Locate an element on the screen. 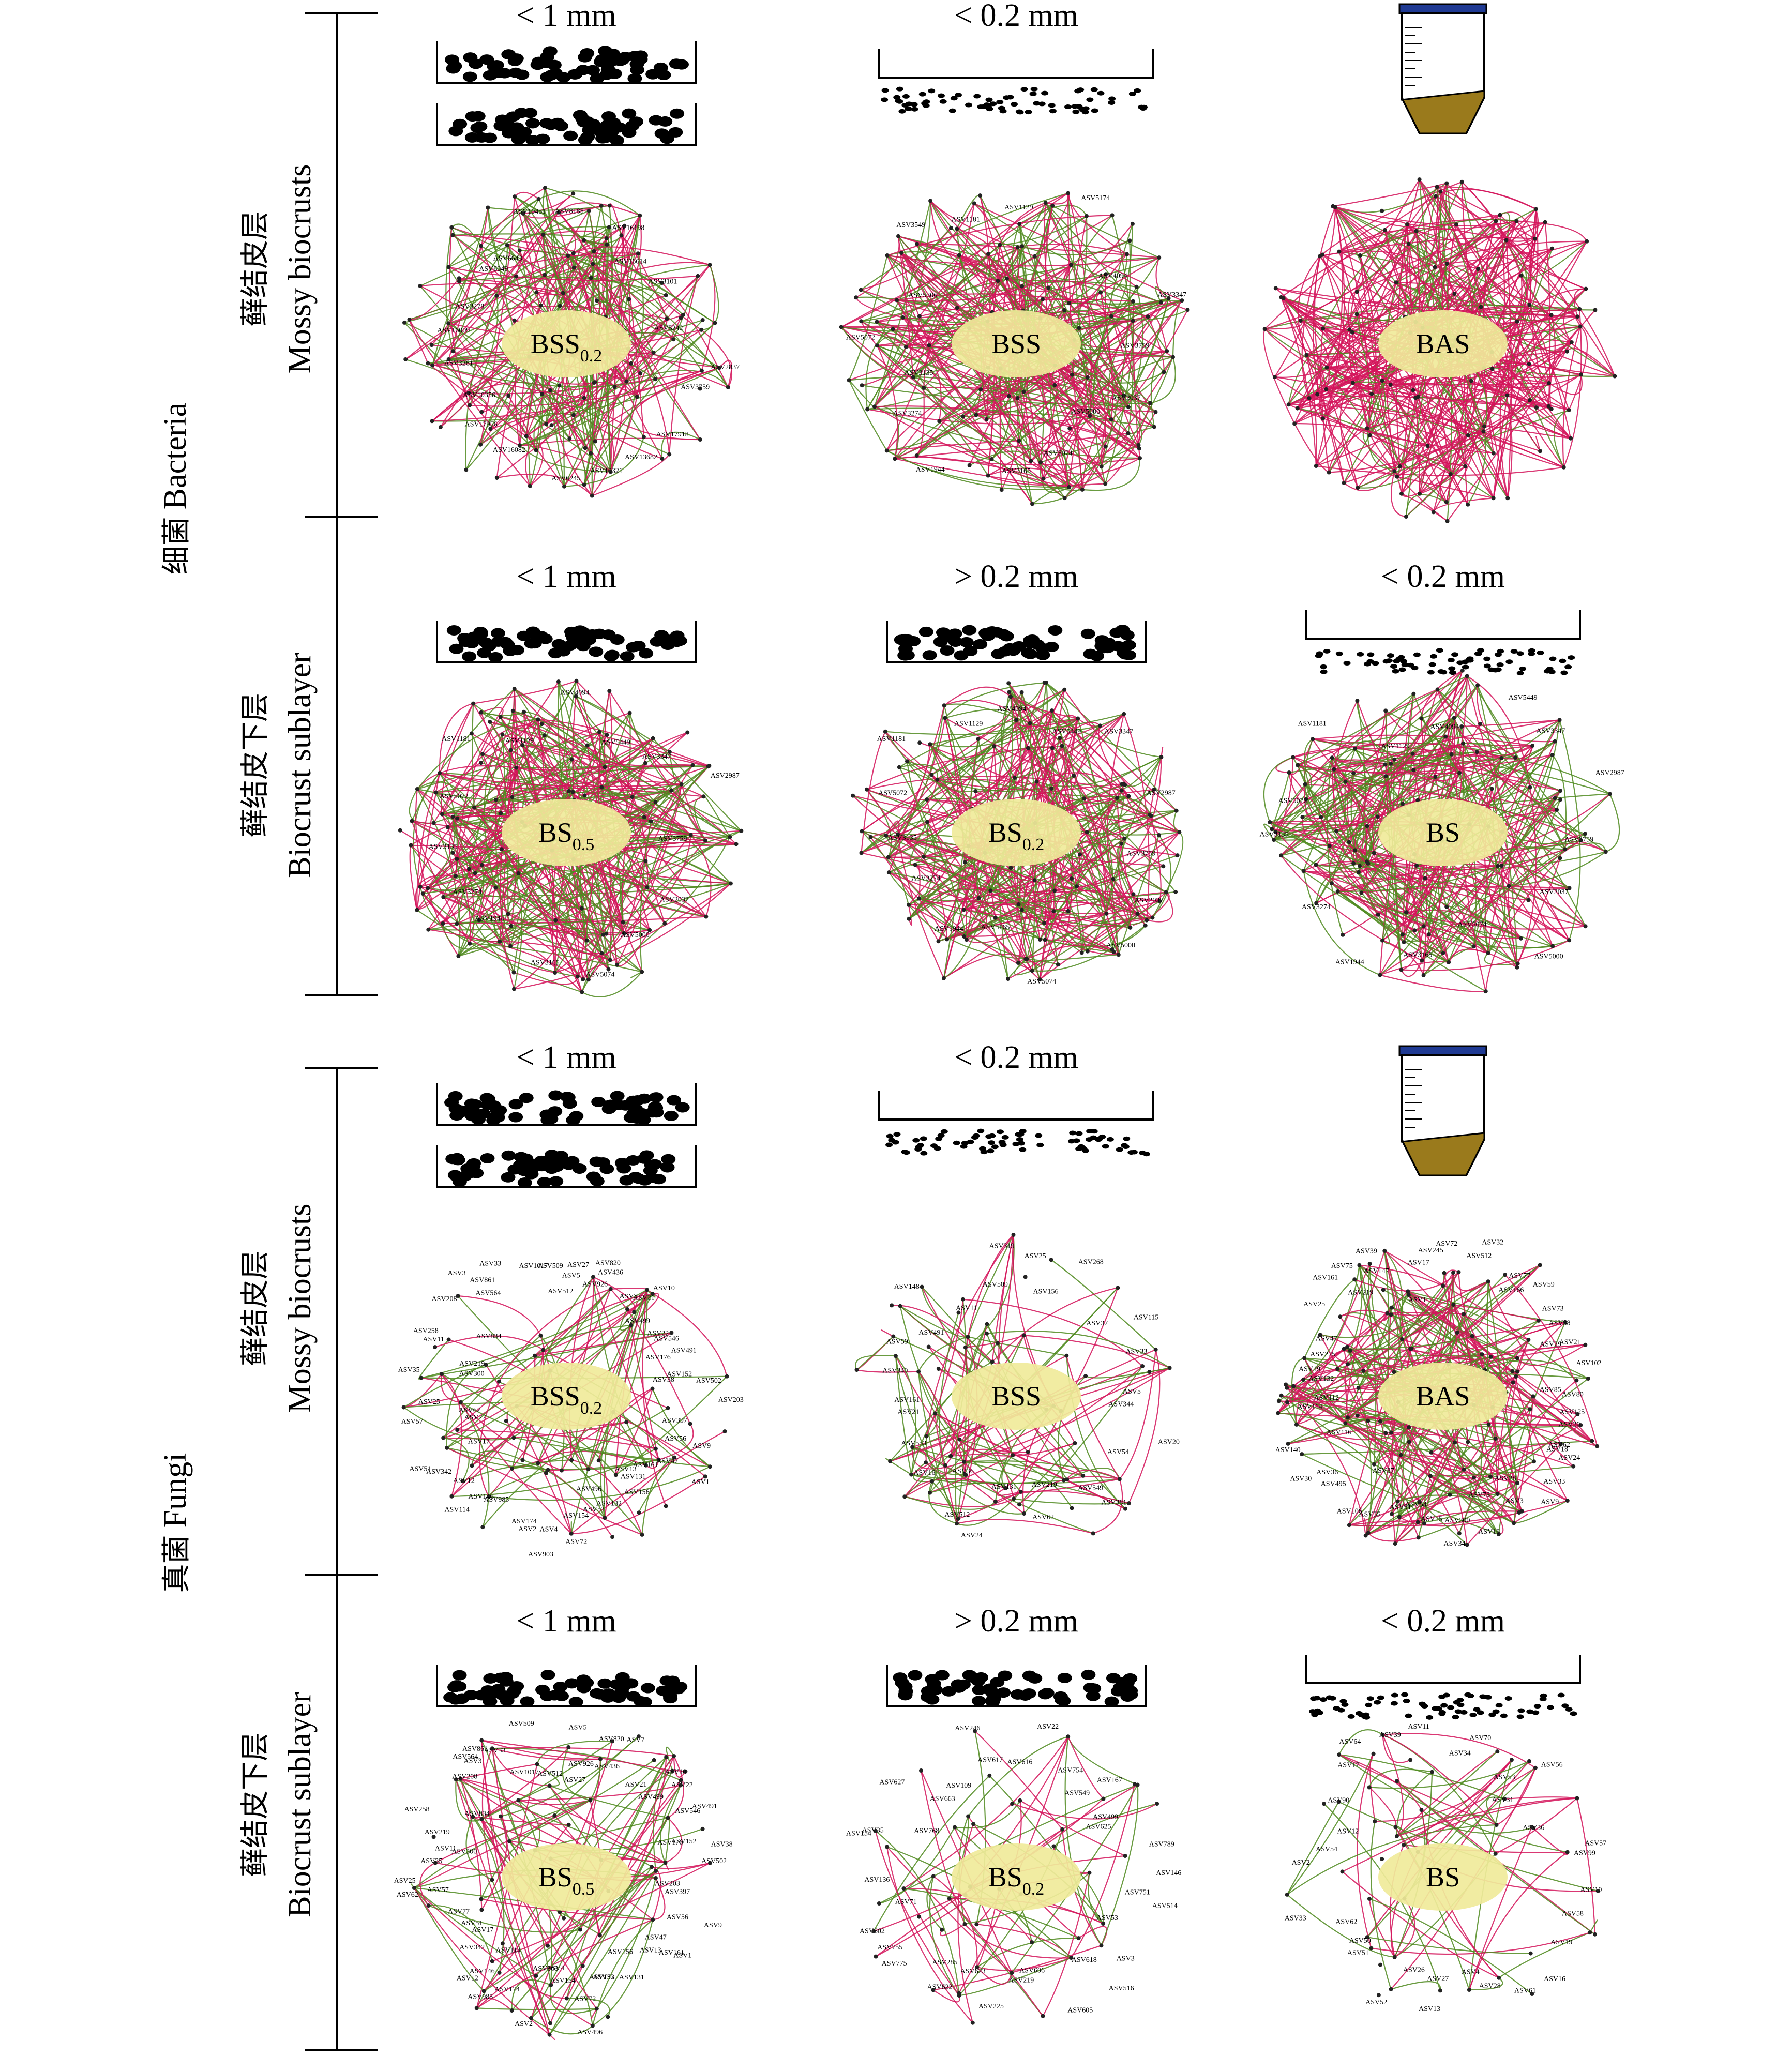 This screenshot has height=2056, width=1792. asv-node-label: ASV57 is located at coordinates (438, 1890).